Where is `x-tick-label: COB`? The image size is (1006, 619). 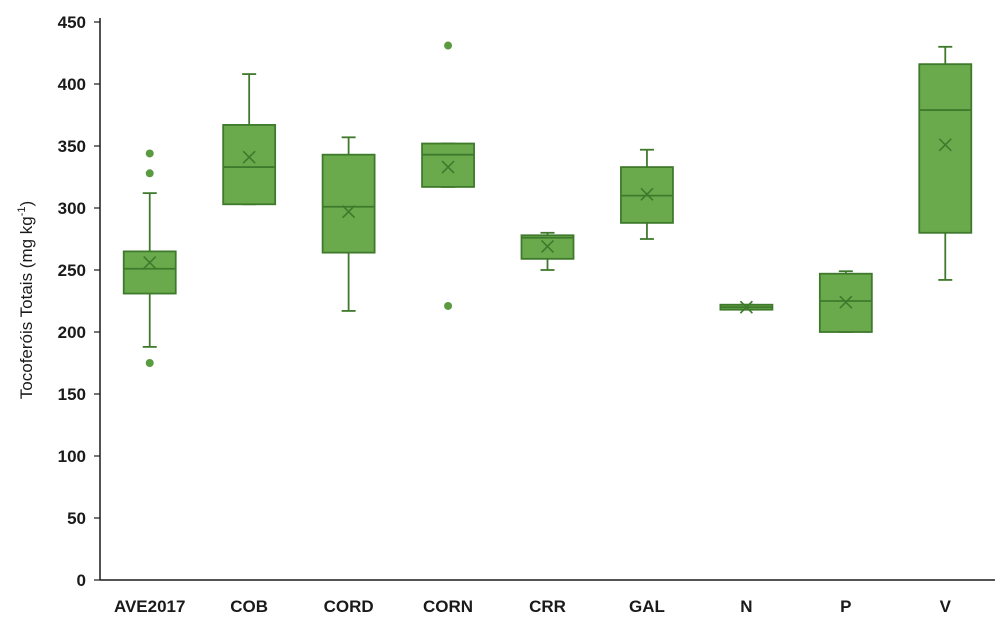 x-tick-label: COB is located at coordinates (249, 606).